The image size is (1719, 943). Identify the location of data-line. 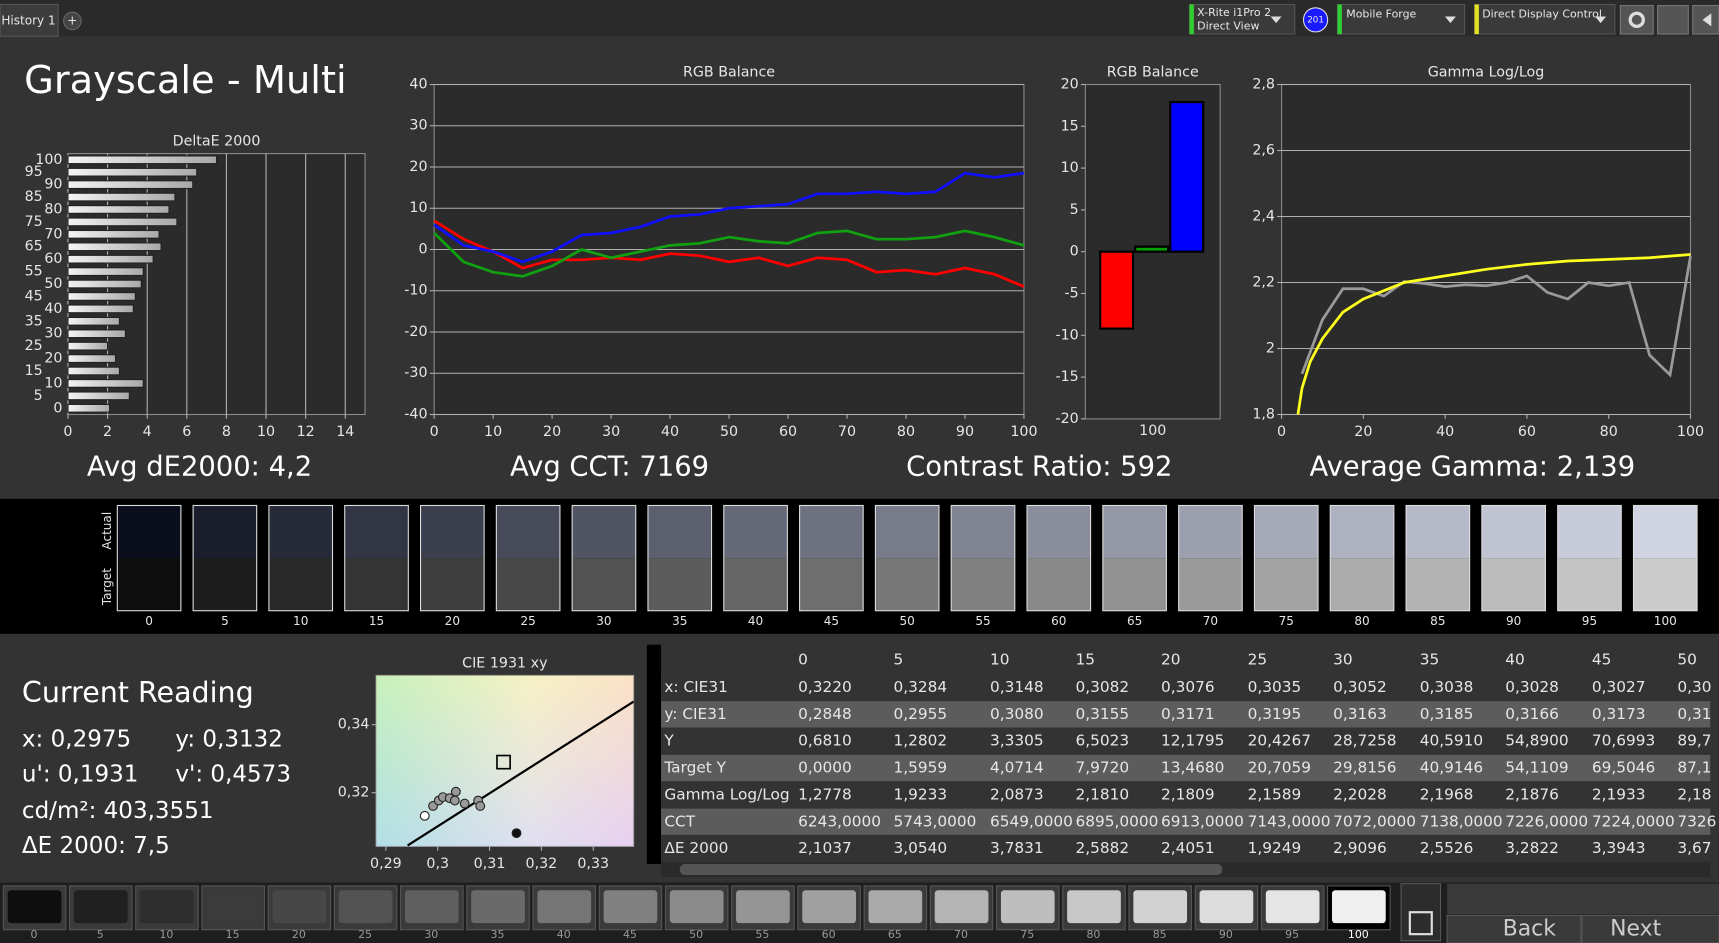
(729, 217).